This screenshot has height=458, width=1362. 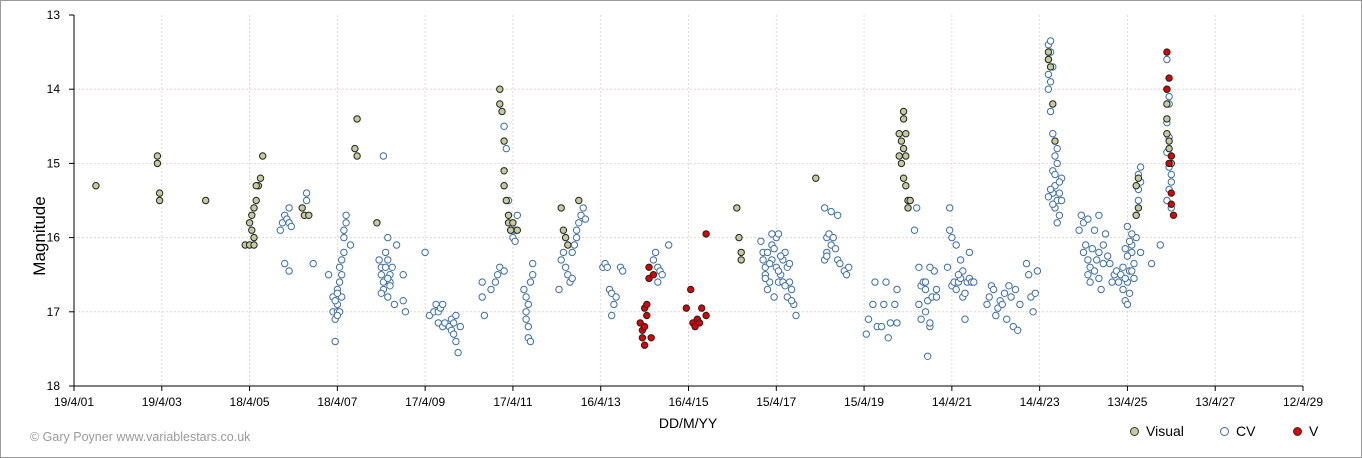 What do you see at coordinates (39, 235) in the screenshot?
I see `y-axis-title: Magnitude` at bounding box center [39, 235].